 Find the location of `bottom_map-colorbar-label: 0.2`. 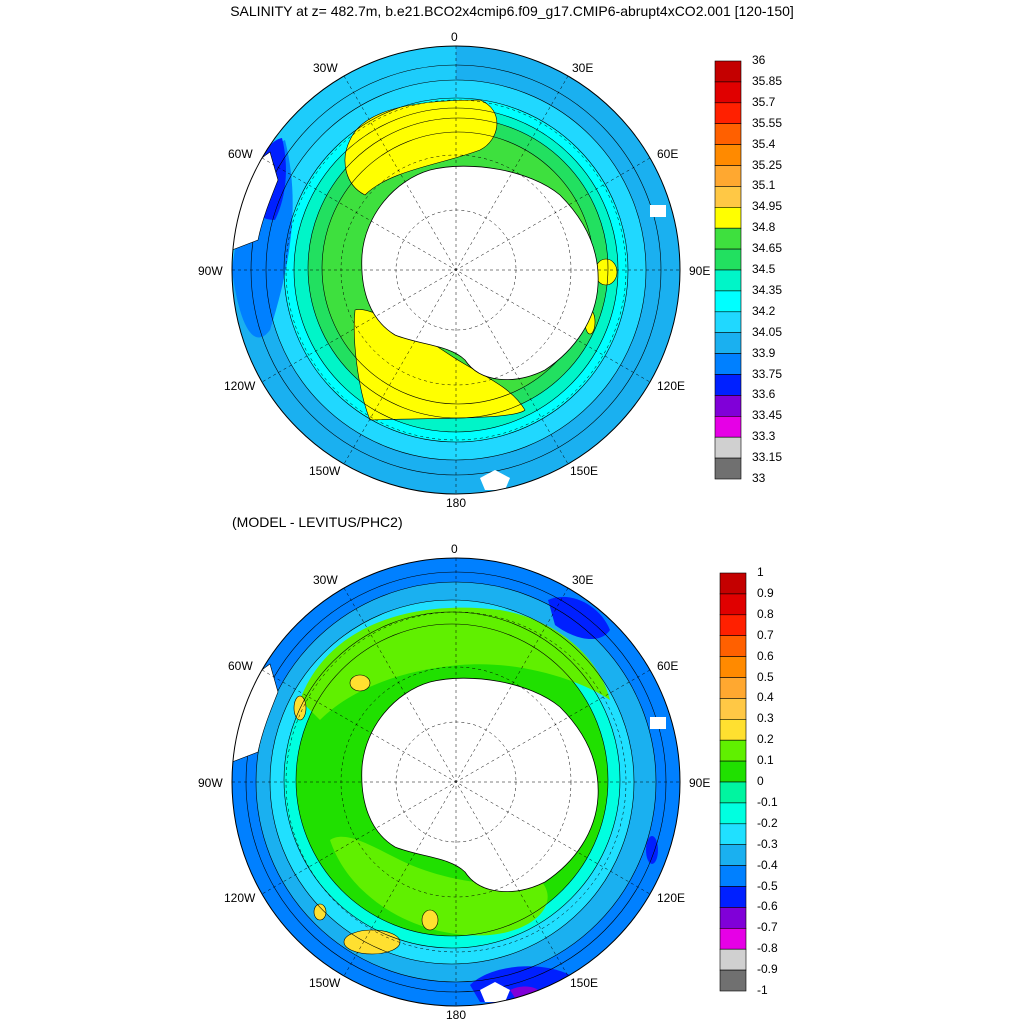

bottom_map-colorbar-label: 0.2 is located at coordinates (765, 739).